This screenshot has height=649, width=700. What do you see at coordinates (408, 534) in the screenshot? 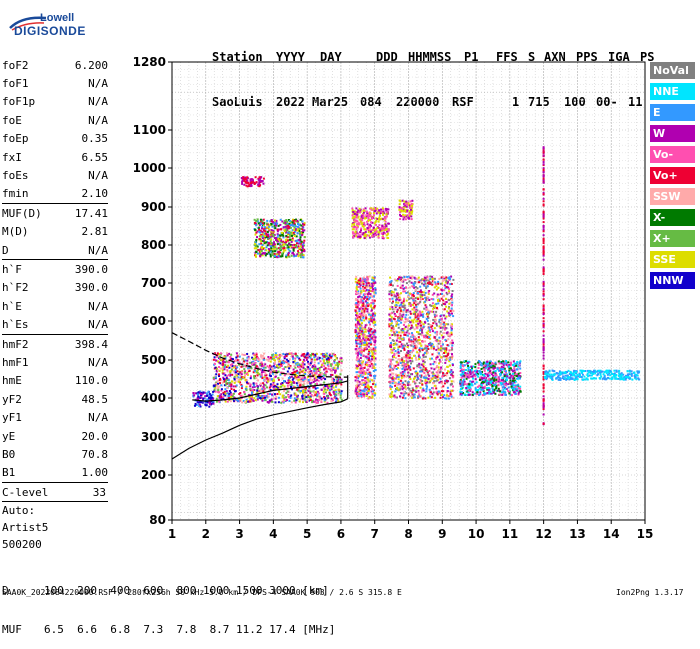
I see `x-tick-label: 8` at bounding box center [408, 534].